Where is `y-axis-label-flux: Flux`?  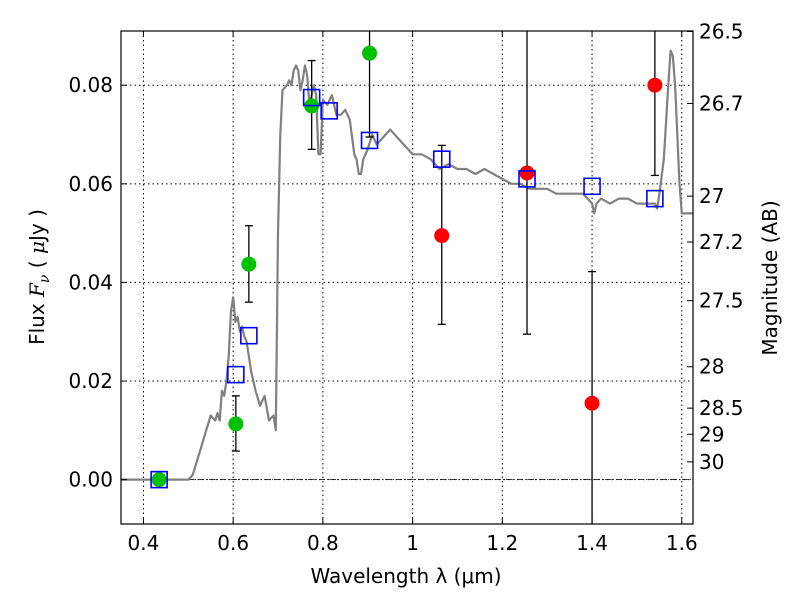 y-axis-label-flux: Flux is located at coordinates (37, 321).